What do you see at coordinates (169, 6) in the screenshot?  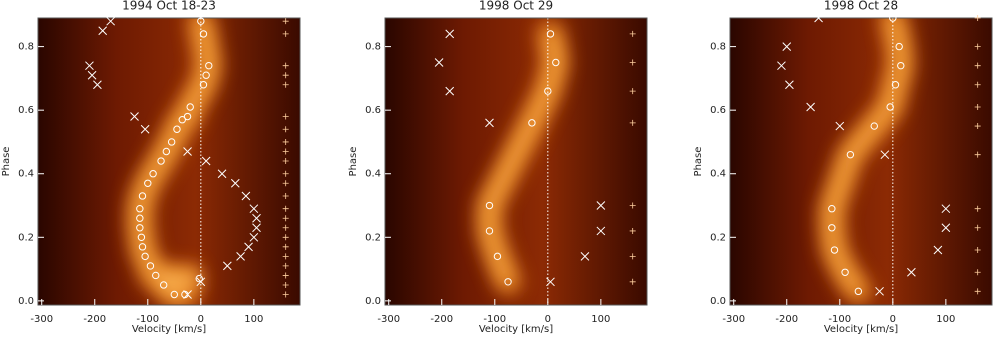 I see `chart-title: 1994 Oct 18-23` at bounding box center [169, 6].